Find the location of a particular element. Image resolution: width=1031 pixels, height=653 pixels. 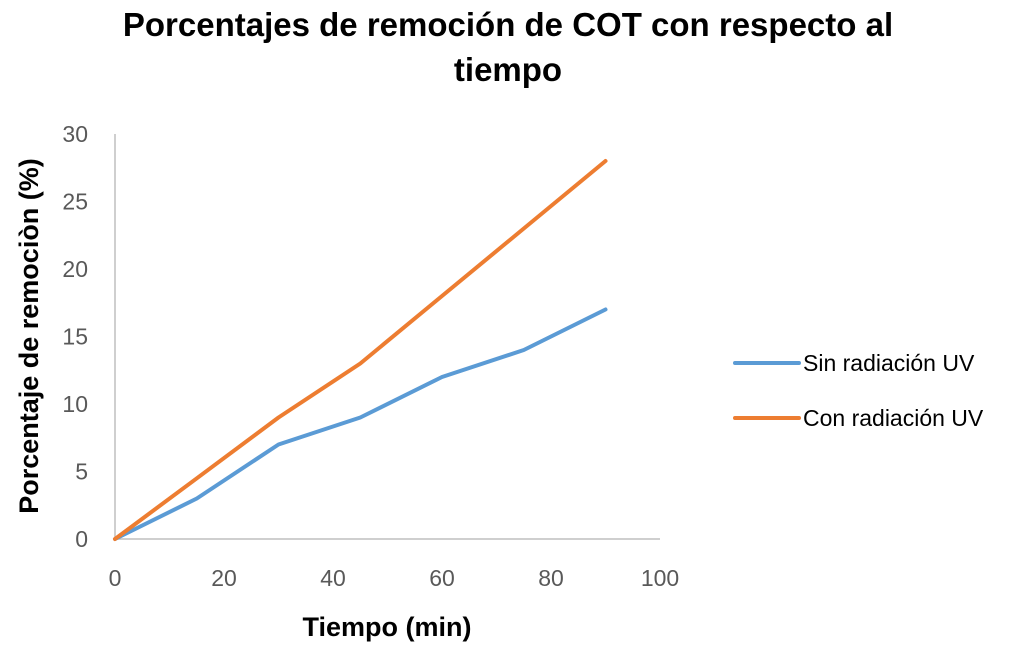

x-tick-labels: 0 20 40 60 80 100 is located at coordinates (394, 578).